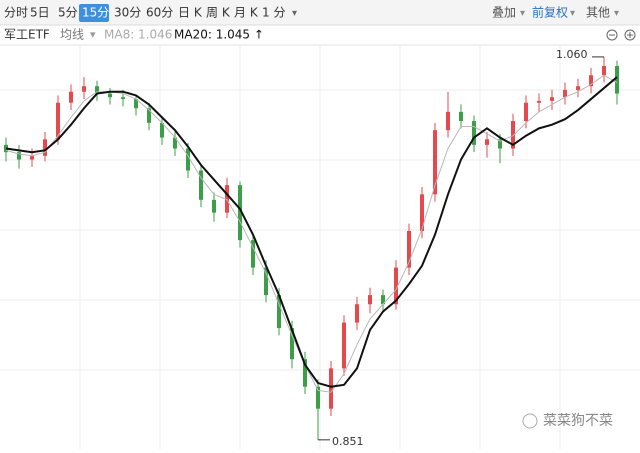  I want to click on security-name: 军工ETF, so click(27, 35).